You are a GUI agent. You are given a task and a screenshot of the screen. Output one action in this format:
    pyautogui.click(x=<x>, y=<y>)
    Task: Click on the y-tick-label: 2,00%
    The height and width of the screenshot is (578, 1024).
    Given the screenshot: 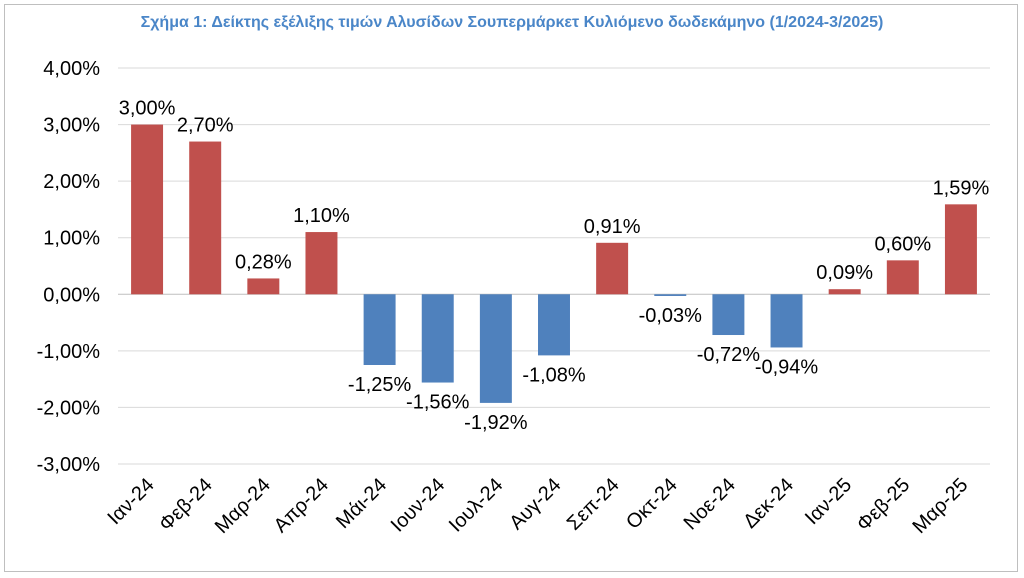 What is the action you would take?
    pyautogui.click(x=71, y=182)
    